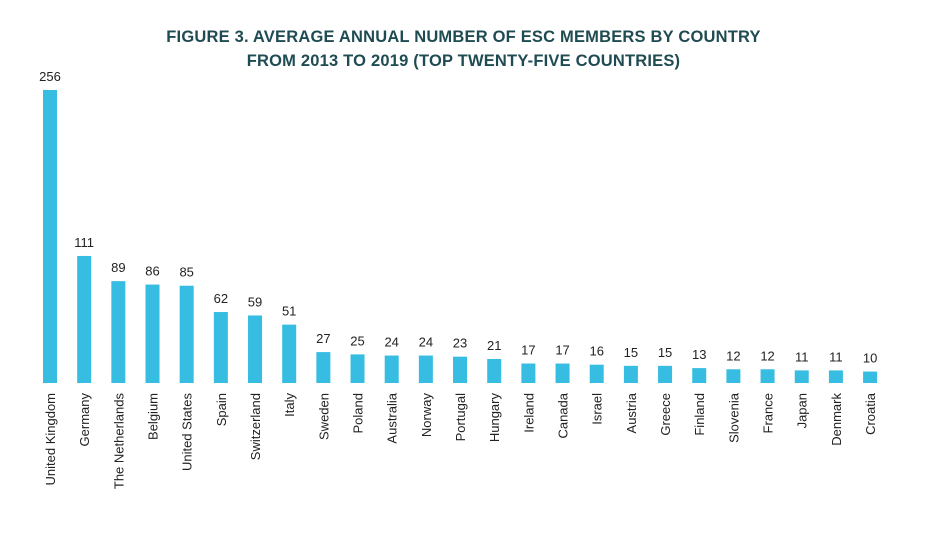 This screenshot has width=927, height=540. Describe the element at coordinates (733, 417) in the screenshot. I see `x-tick-label: Slovenia` at that location.